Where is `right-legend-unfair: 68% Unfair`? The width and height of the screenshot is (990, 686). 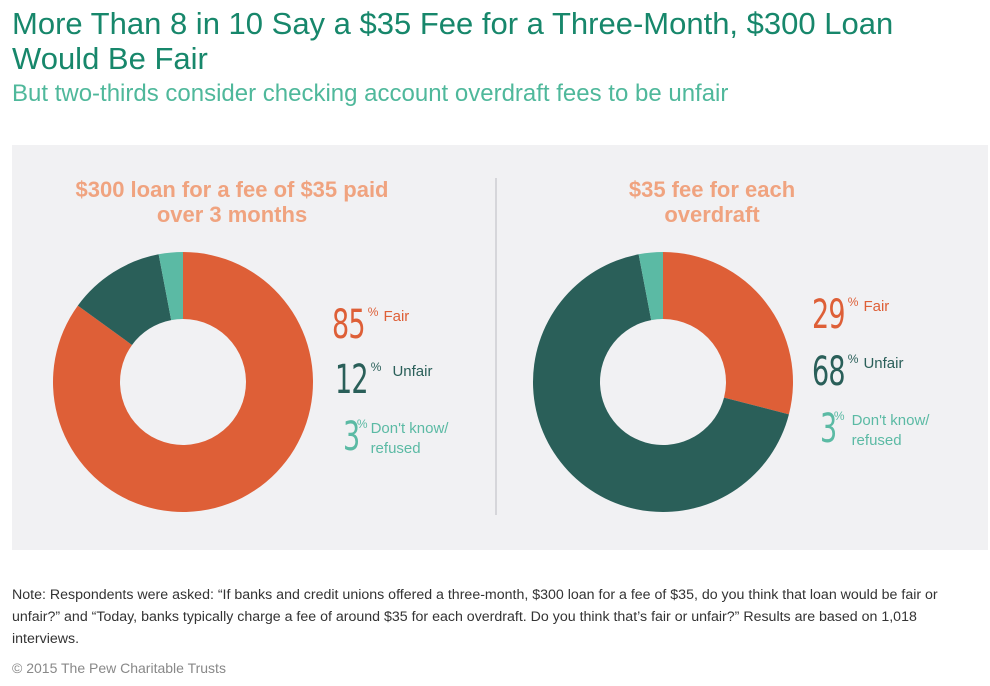
right-legend-unfair: 68% Unfair is located at coordinates (858, 372).